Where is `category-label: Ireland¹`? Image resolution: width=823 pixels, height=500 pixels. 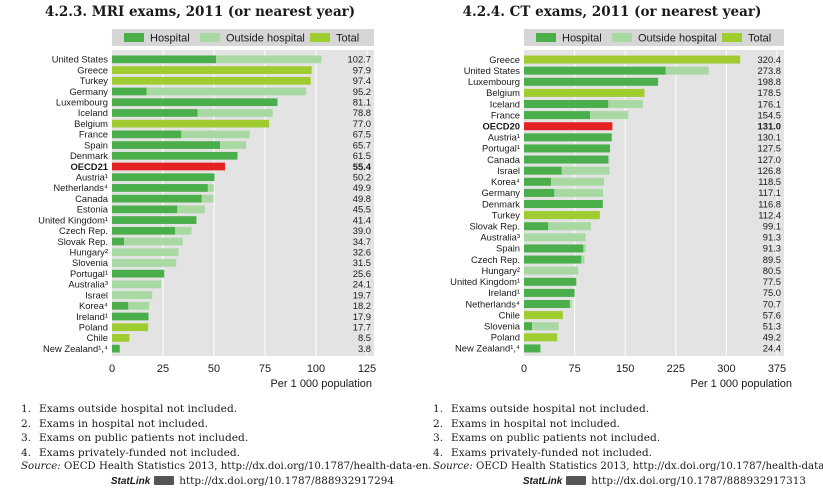 category-label: Ireland¹ is located at coordinates (92, 316).